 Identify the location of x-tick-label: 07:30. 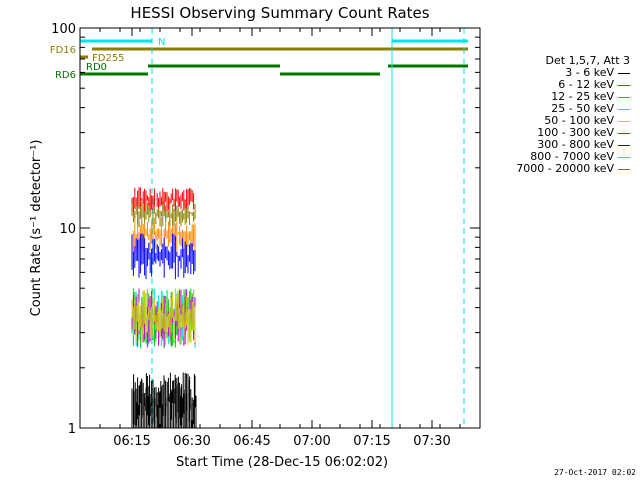
(431, 441).